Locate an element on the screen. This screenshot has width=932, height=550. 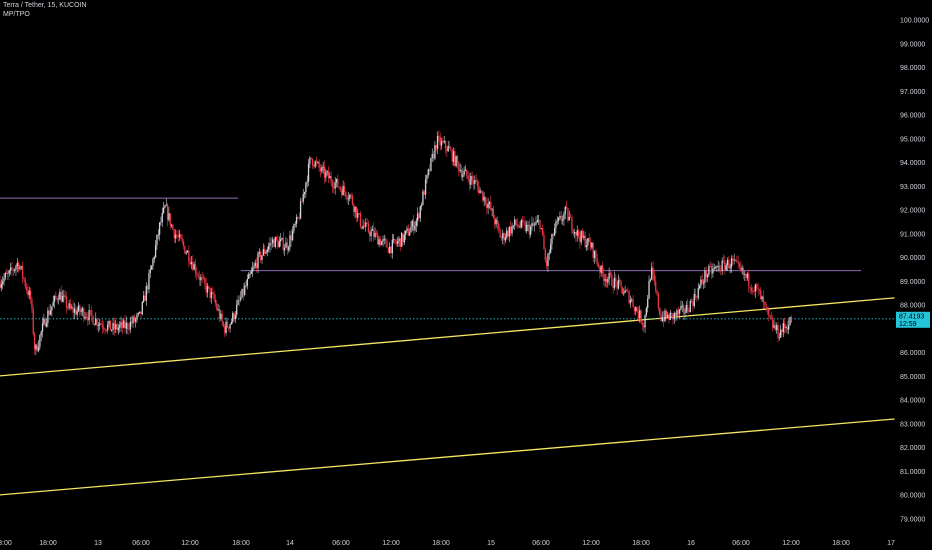
y-tick-label: 94.0000 is located at coordinates (912, 163).